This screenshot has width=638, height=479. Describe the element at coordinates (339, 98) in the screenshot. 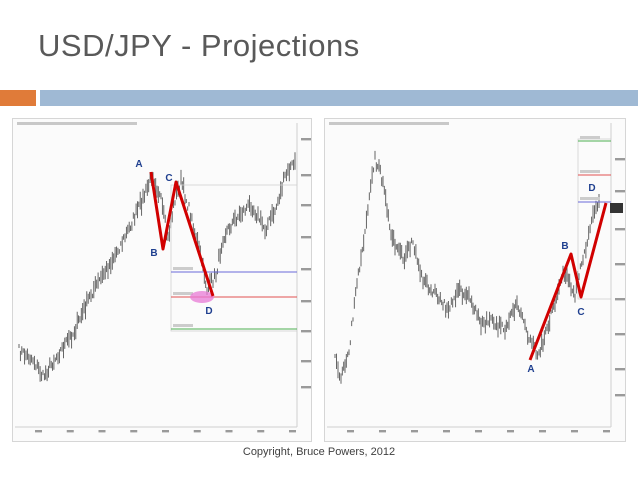

I see `accent-bar-blue` at that location.